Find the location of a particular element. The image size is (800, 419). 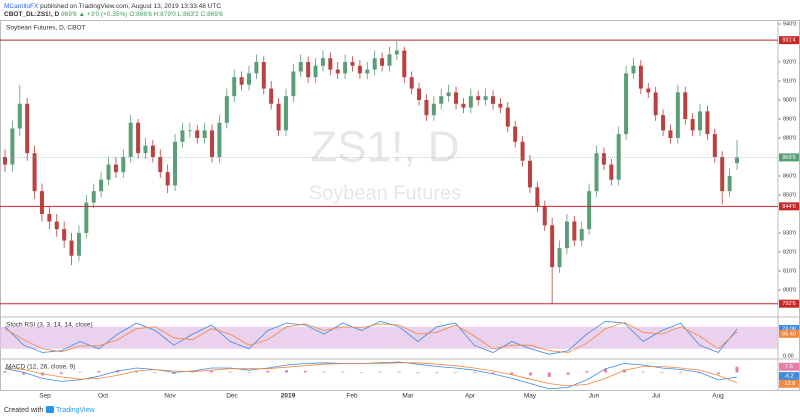

y-tick-label: 800'0 is located at coordinates (789, 290).